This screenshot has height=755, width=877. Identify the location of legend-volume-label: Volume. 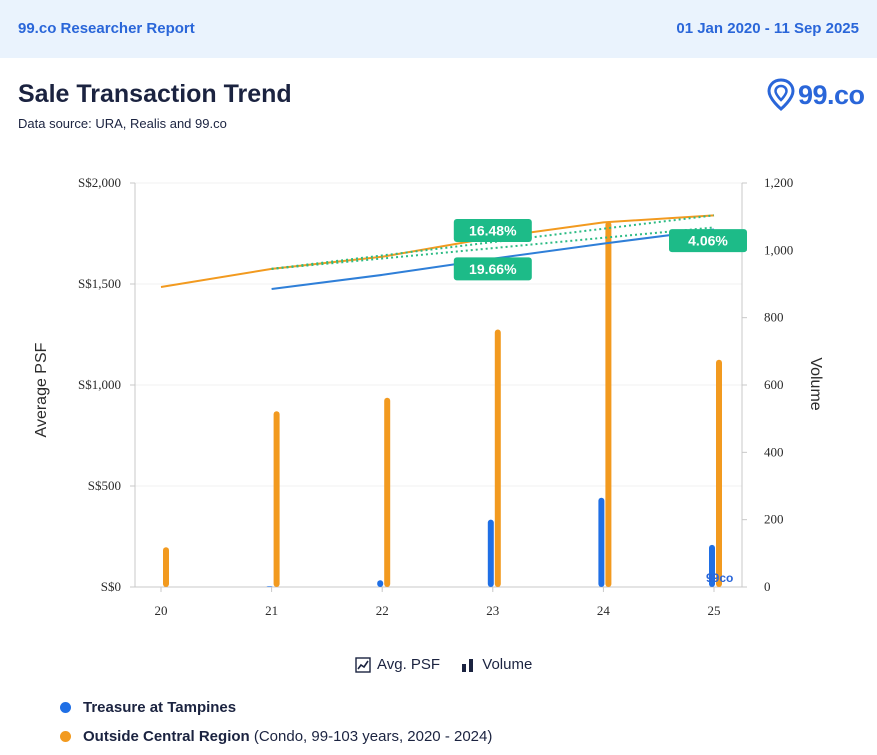
(507, 664).